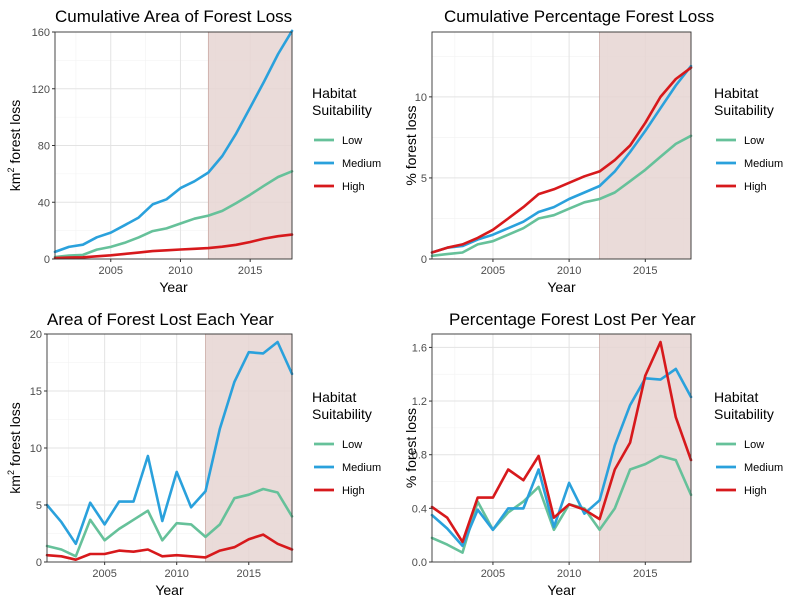 The image size is (800, 610). What do you see at coordinates (419, 563) in the screenshot?
I see `y-tick-label: 0.0` at bounding box center [419, 563].